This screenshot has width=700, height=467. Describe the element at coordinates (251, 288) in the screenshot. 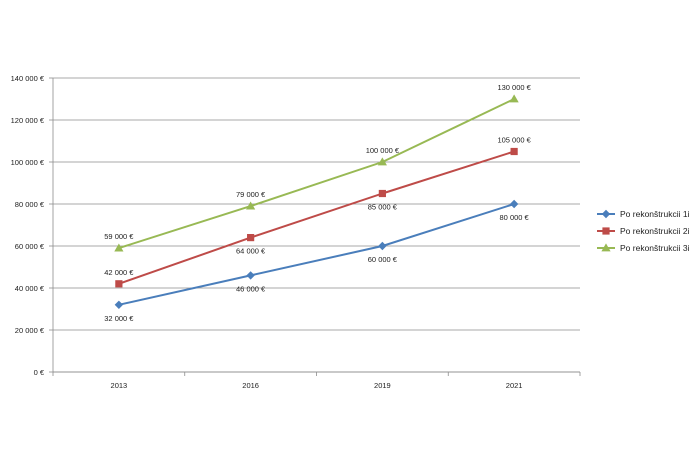

I see `data-label: 46 000 €` at that location.